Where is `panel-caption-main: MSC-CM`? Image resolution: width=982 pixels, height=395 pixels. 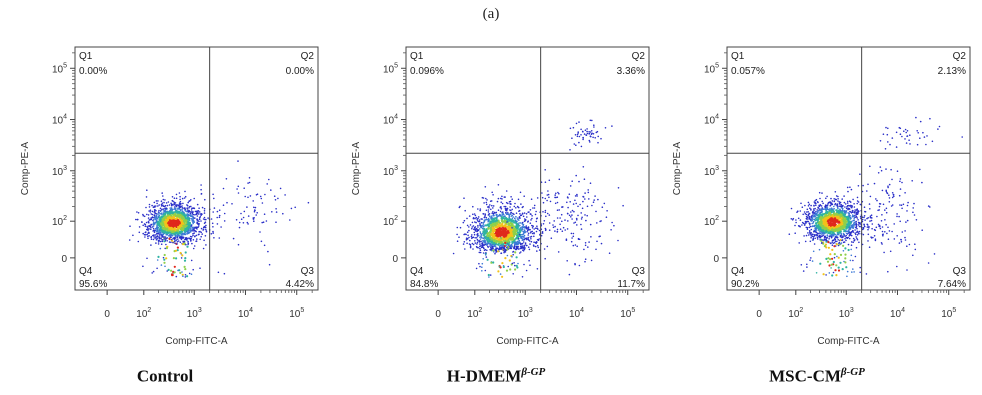
panel-caption-main: MSC-CM is located at coordinates (805, 376).